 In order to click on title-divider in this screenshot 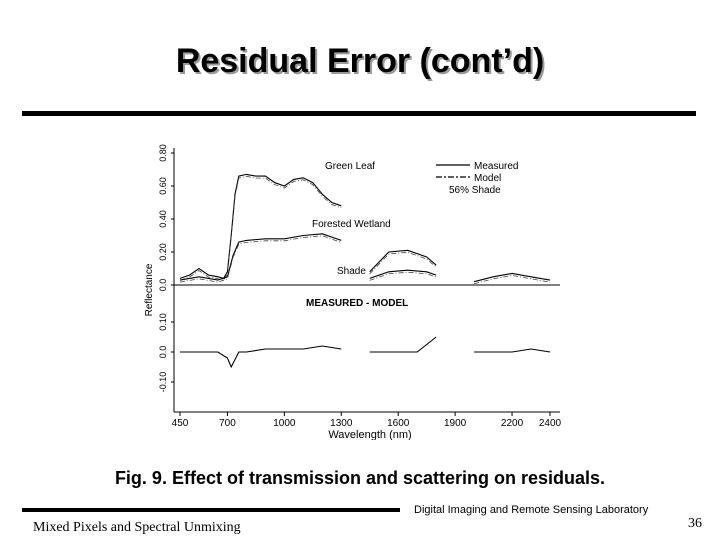, I will do `click(359, 113)`.